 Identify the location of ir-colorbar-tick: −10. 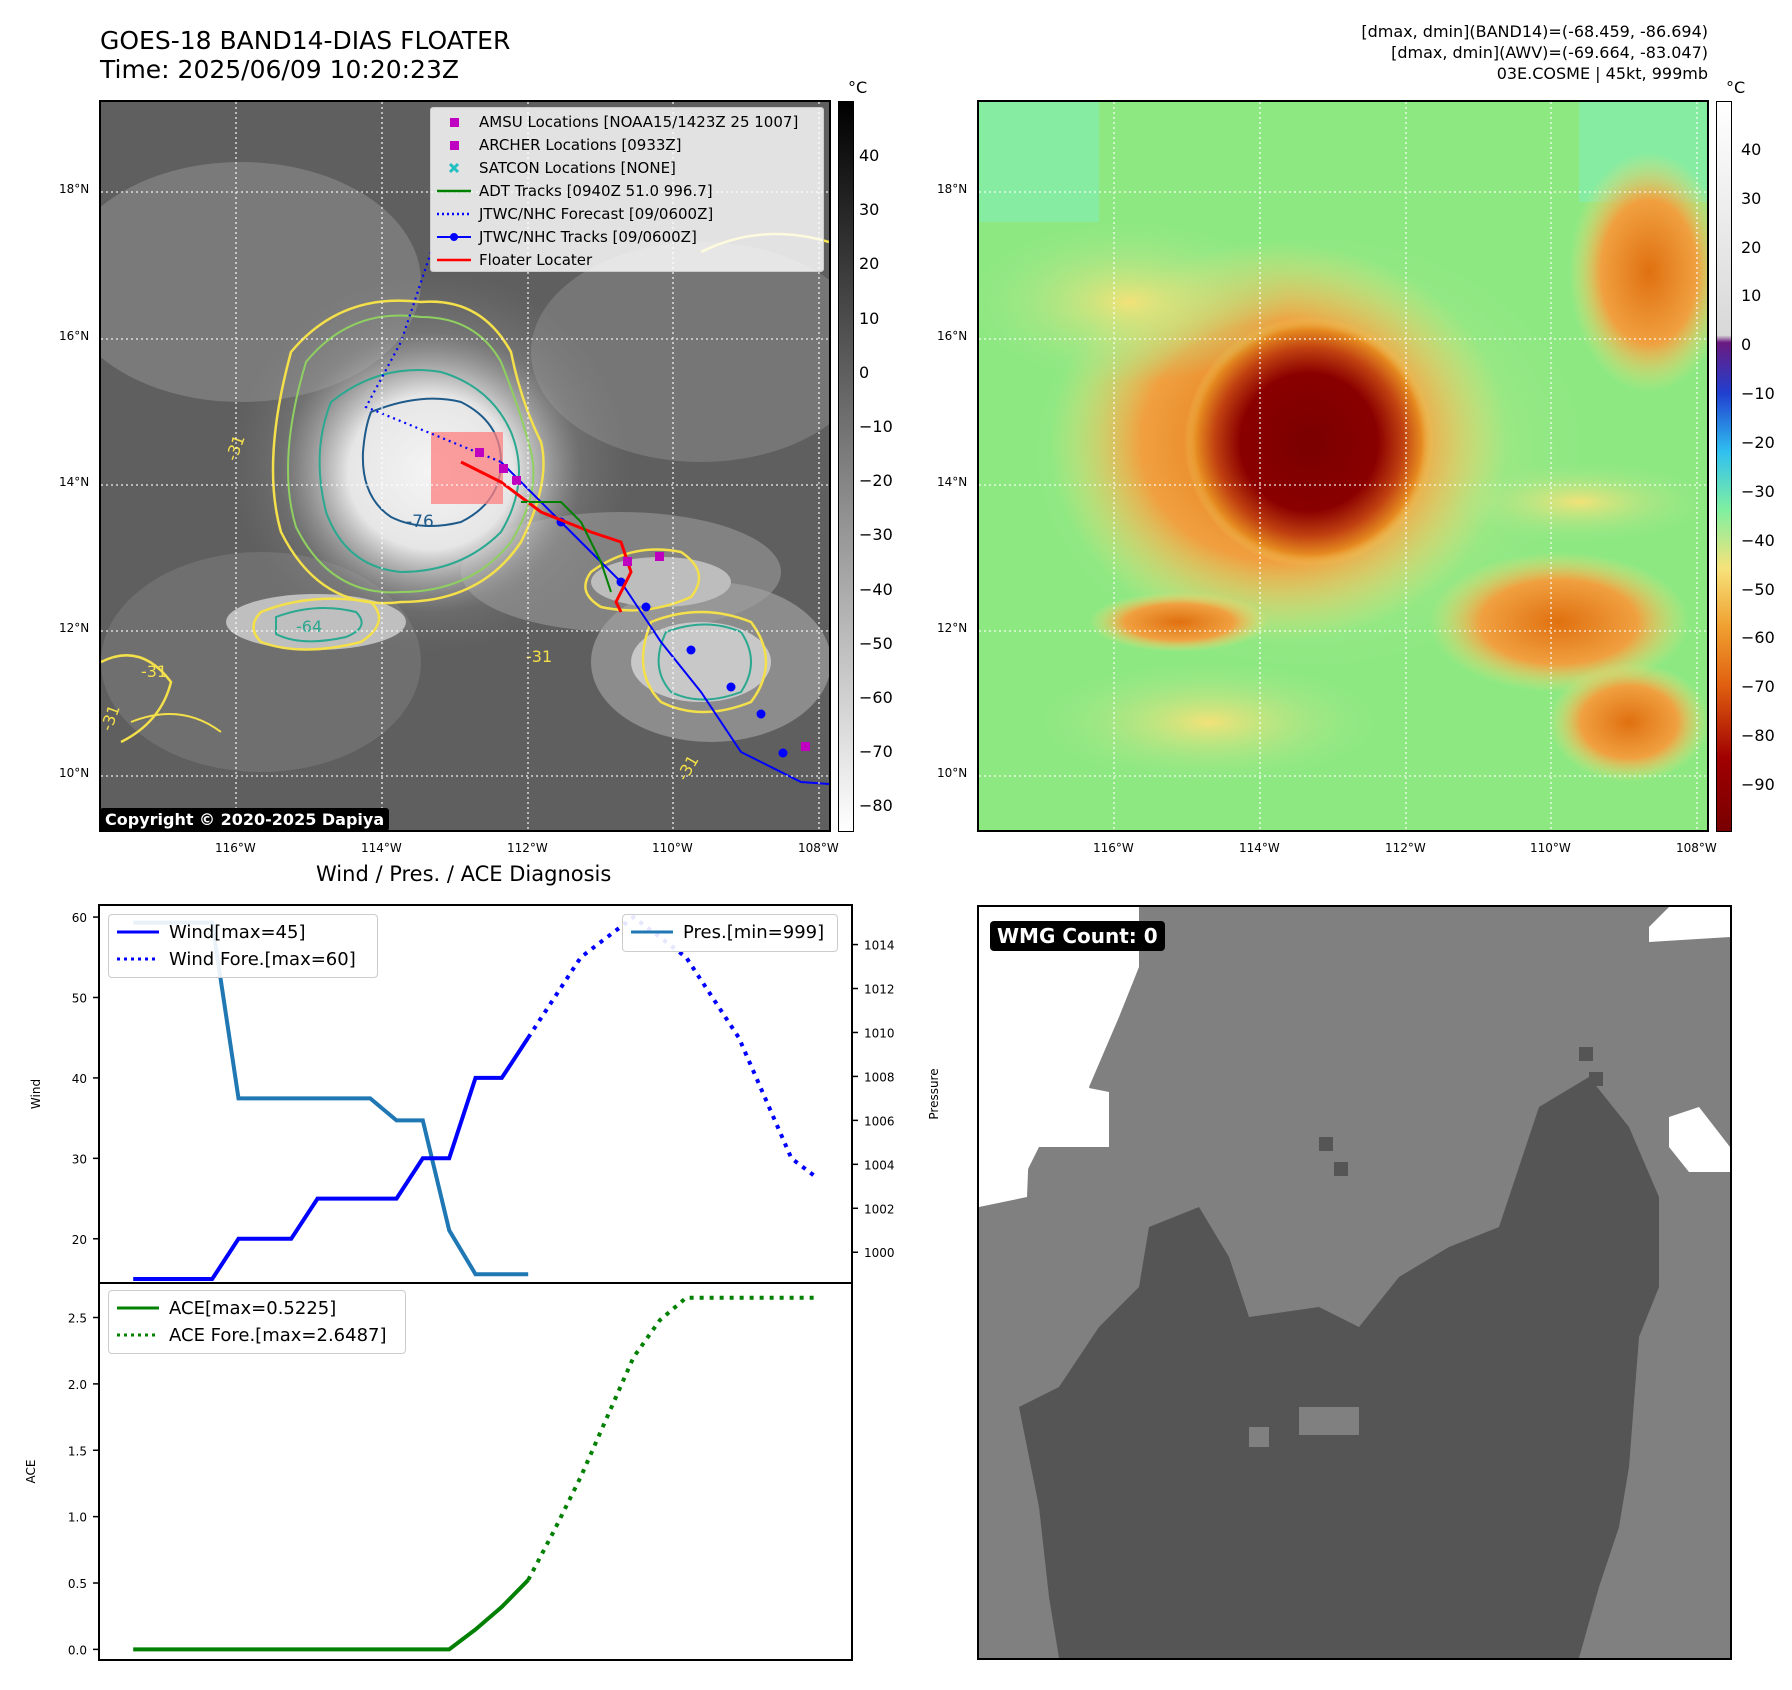
(876, 426).